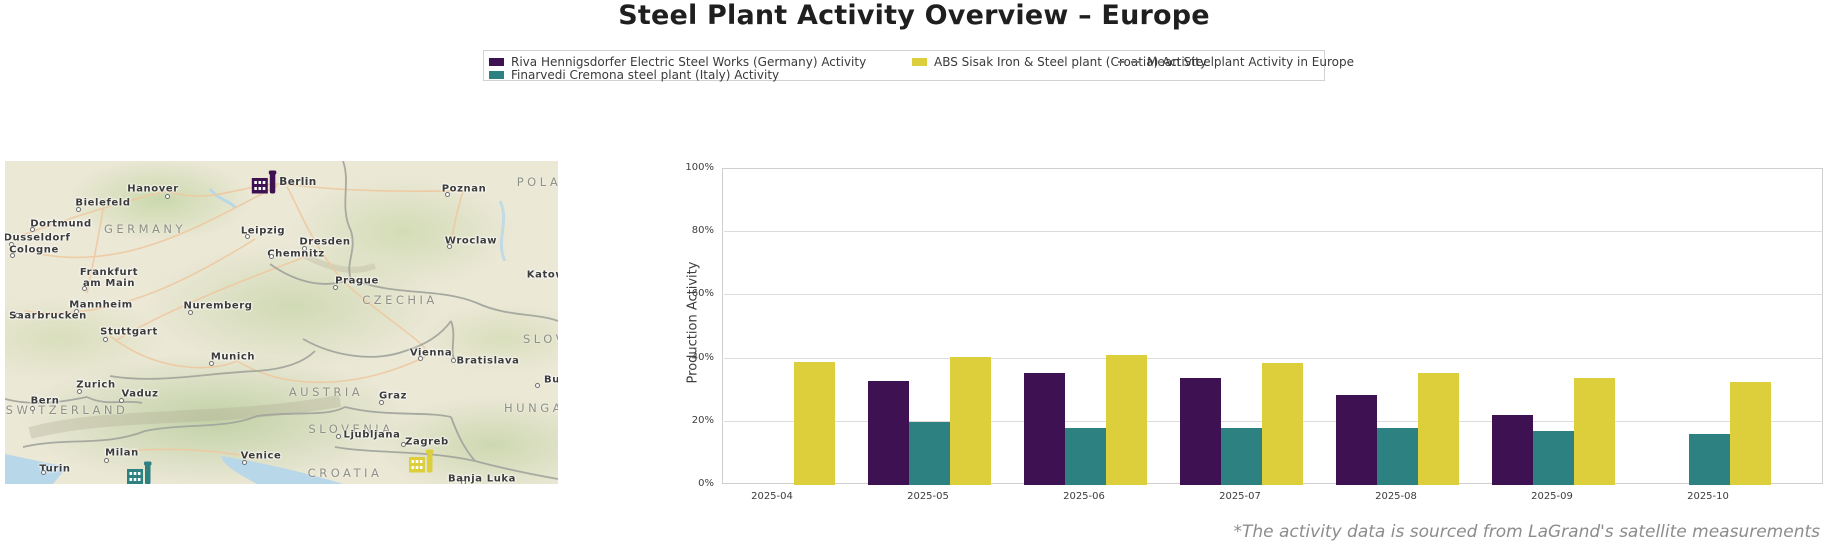 This screenshot has width=1828, height=554. I want to click on map-city-label: Nuremberg, so click(218, 306).